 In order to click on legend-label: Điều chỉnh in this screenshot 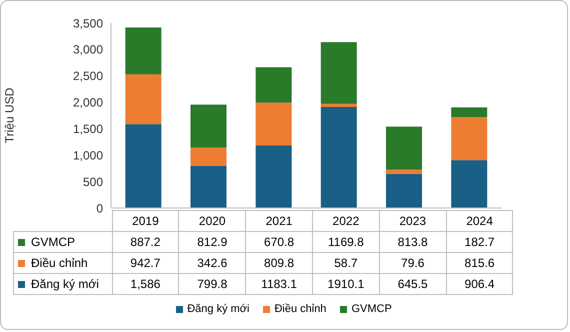, I will do `click(63, 263)`.